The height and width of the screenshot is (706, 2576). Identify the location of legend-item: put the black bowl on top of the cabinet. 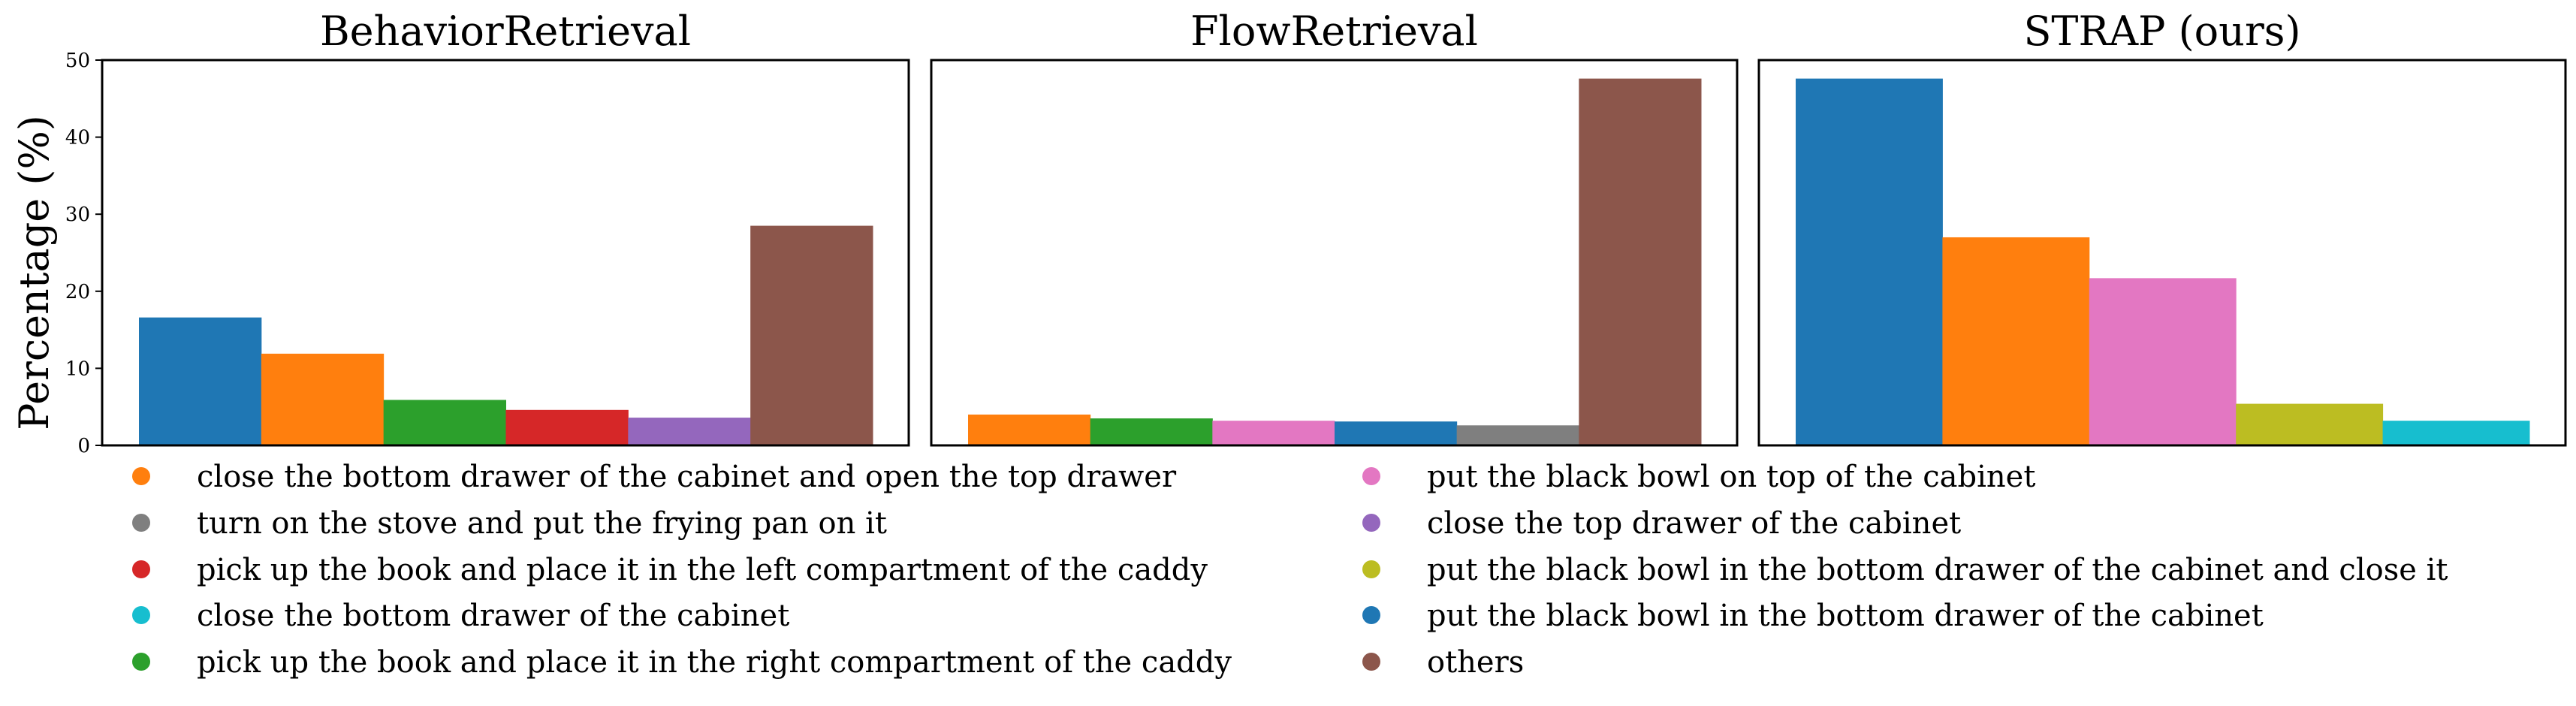
(1698, 477).